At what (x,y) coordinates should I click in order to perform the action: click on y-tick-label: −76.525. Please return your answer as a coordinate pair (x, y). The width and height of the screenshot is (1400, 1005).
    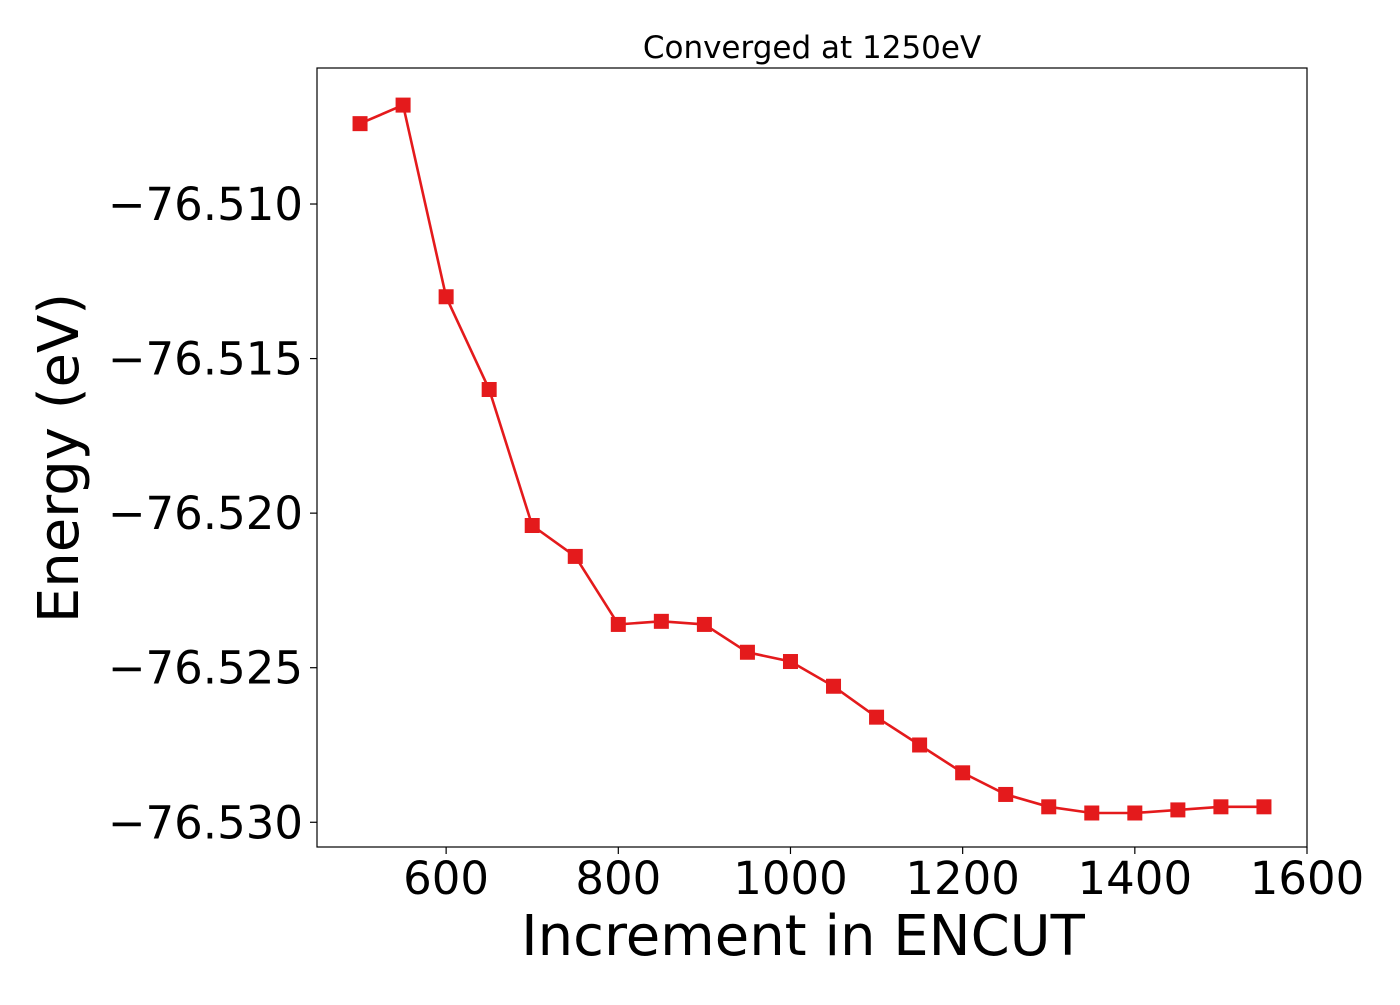
    Looking at the image, I should click on (205, 668).